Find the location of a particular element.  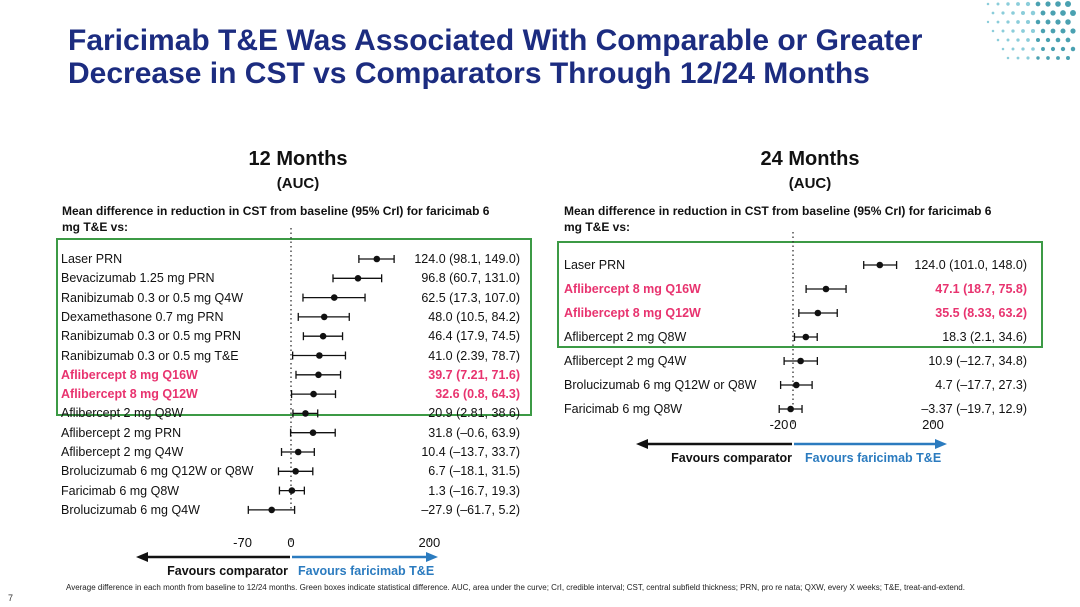

favours-comparator-label: Favours comparator is located at coordinates (227, 571).